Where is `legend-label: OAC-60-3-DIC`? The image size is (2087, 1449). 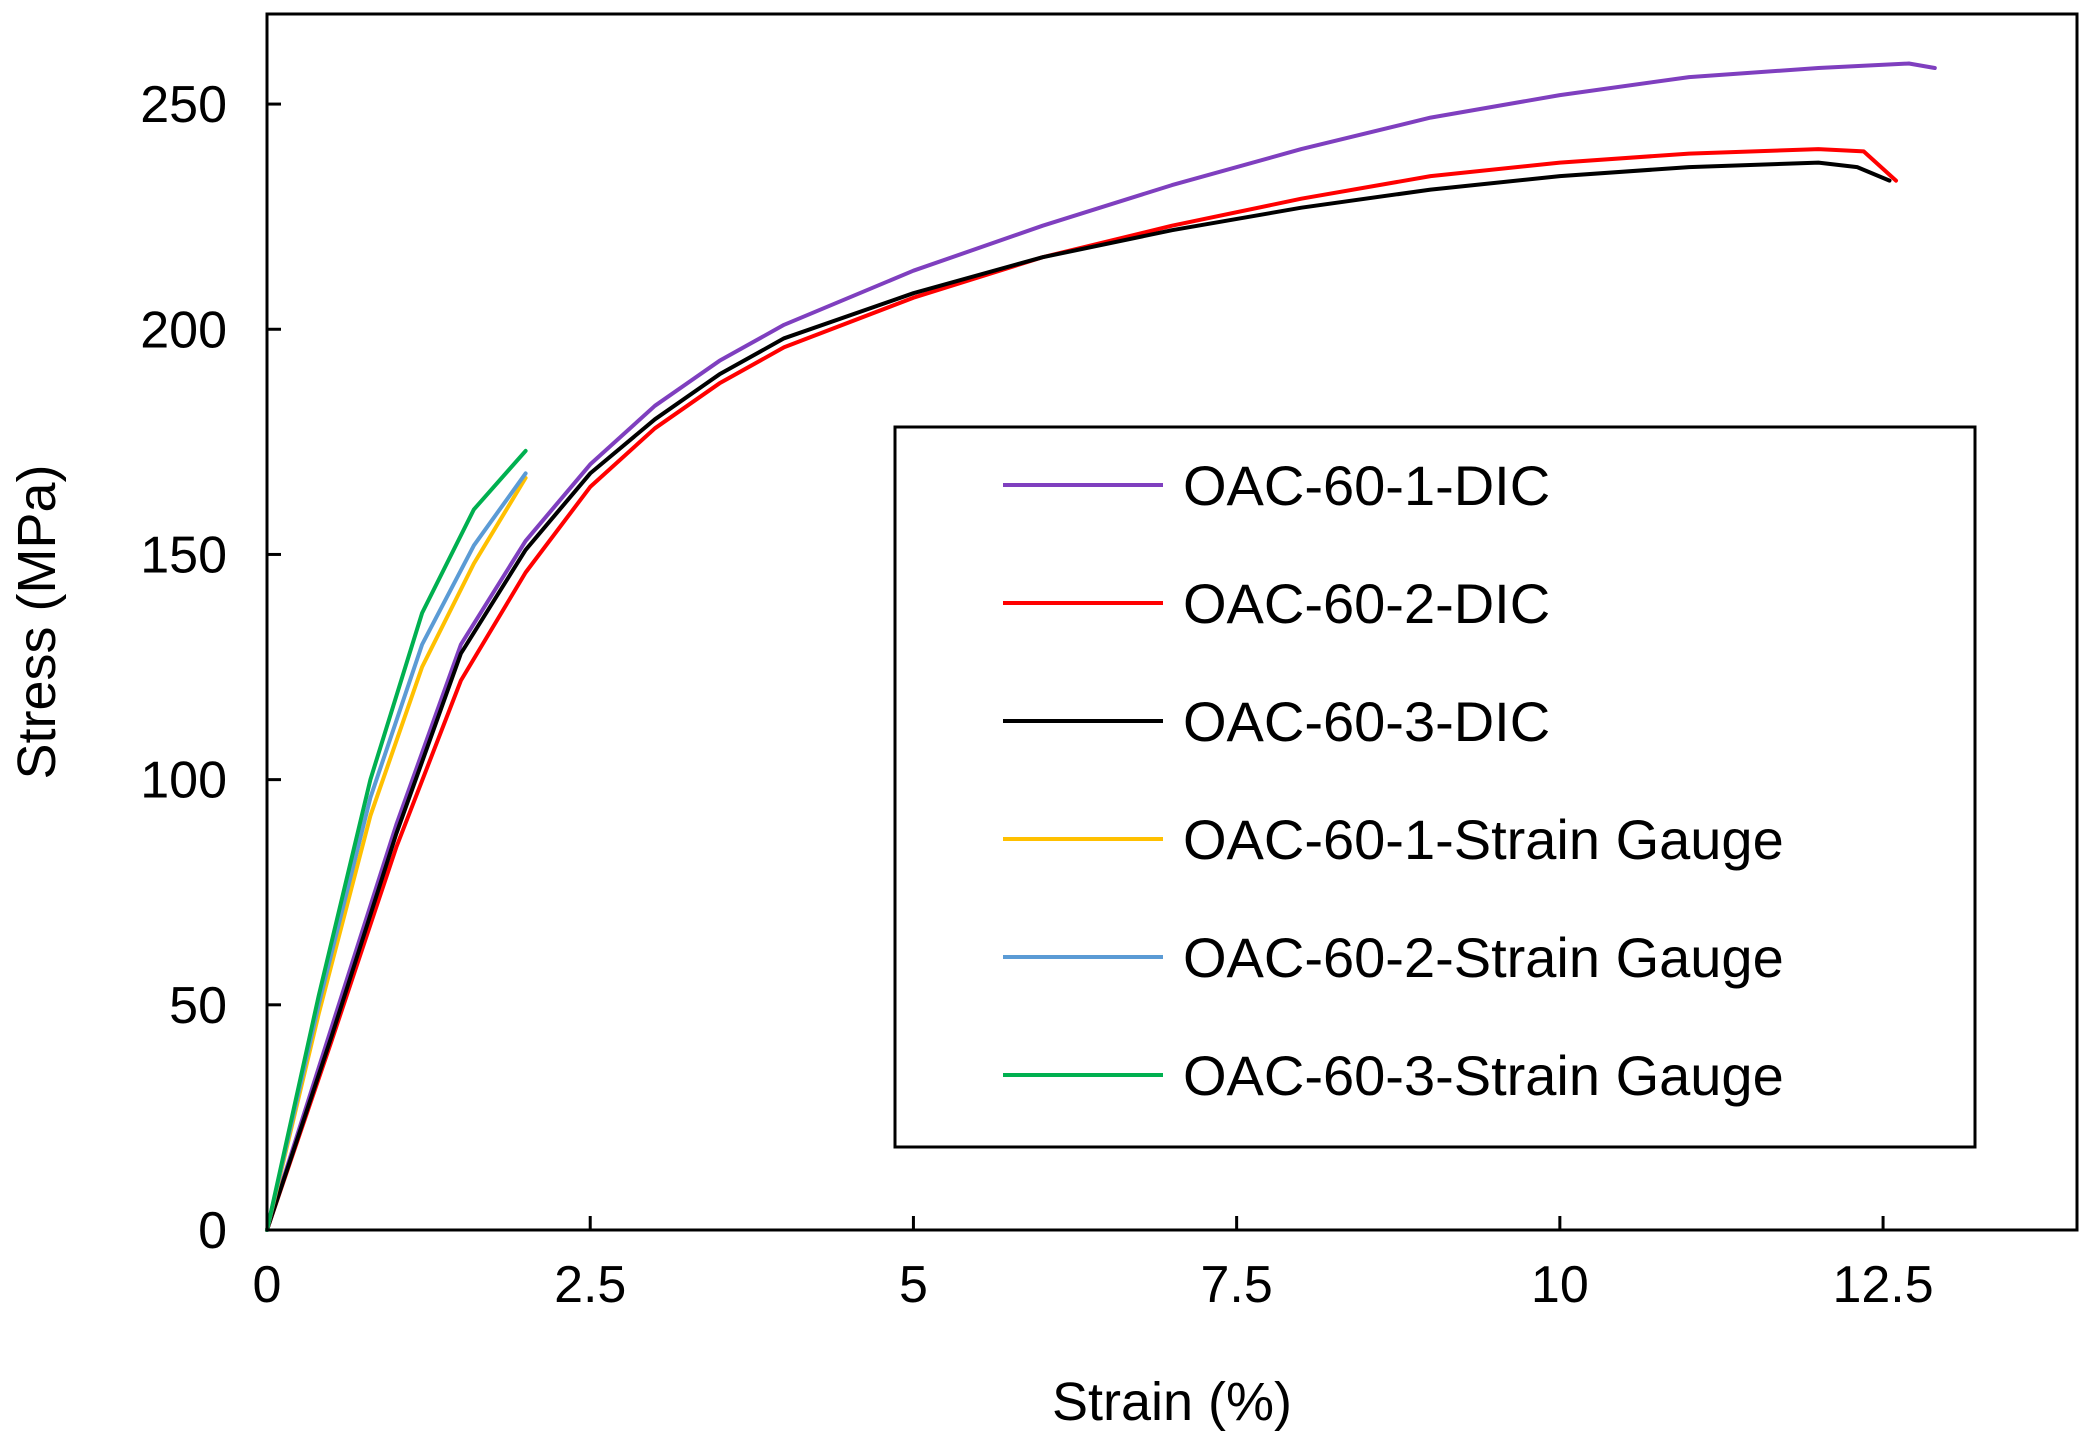
legend-label: OAC-60-3-DIC is located at coordinates (1366, 721).